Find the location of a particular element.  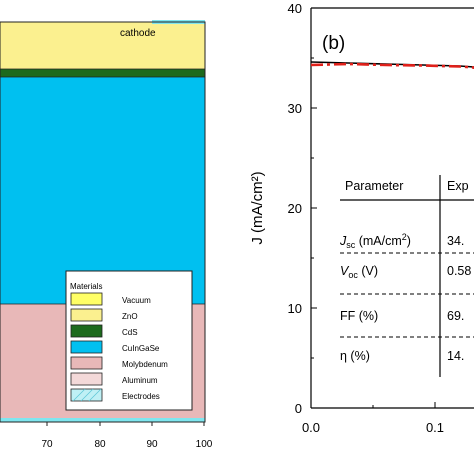

zno-layer is located at coordinates (102, 45).